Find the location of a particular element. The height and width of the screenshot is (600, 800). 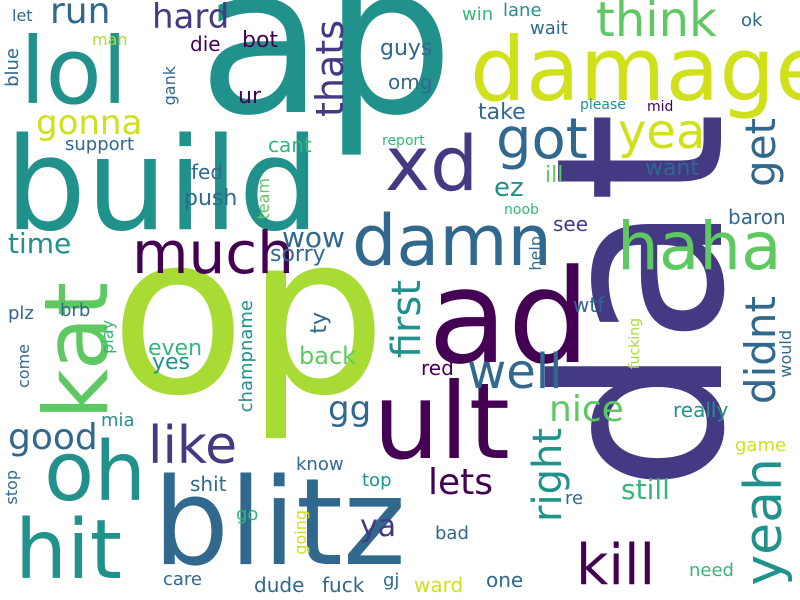

word-ult: ult is located at coordinates (441, 422).